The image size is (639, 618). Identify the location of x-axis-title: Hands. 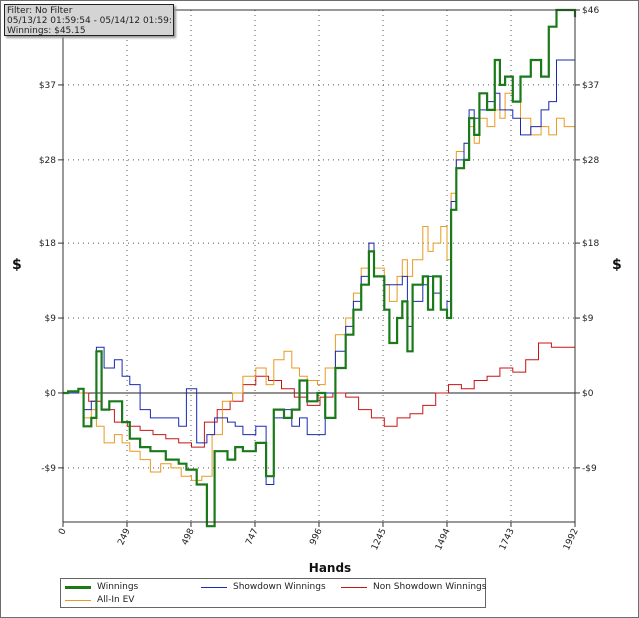
(330, 568).